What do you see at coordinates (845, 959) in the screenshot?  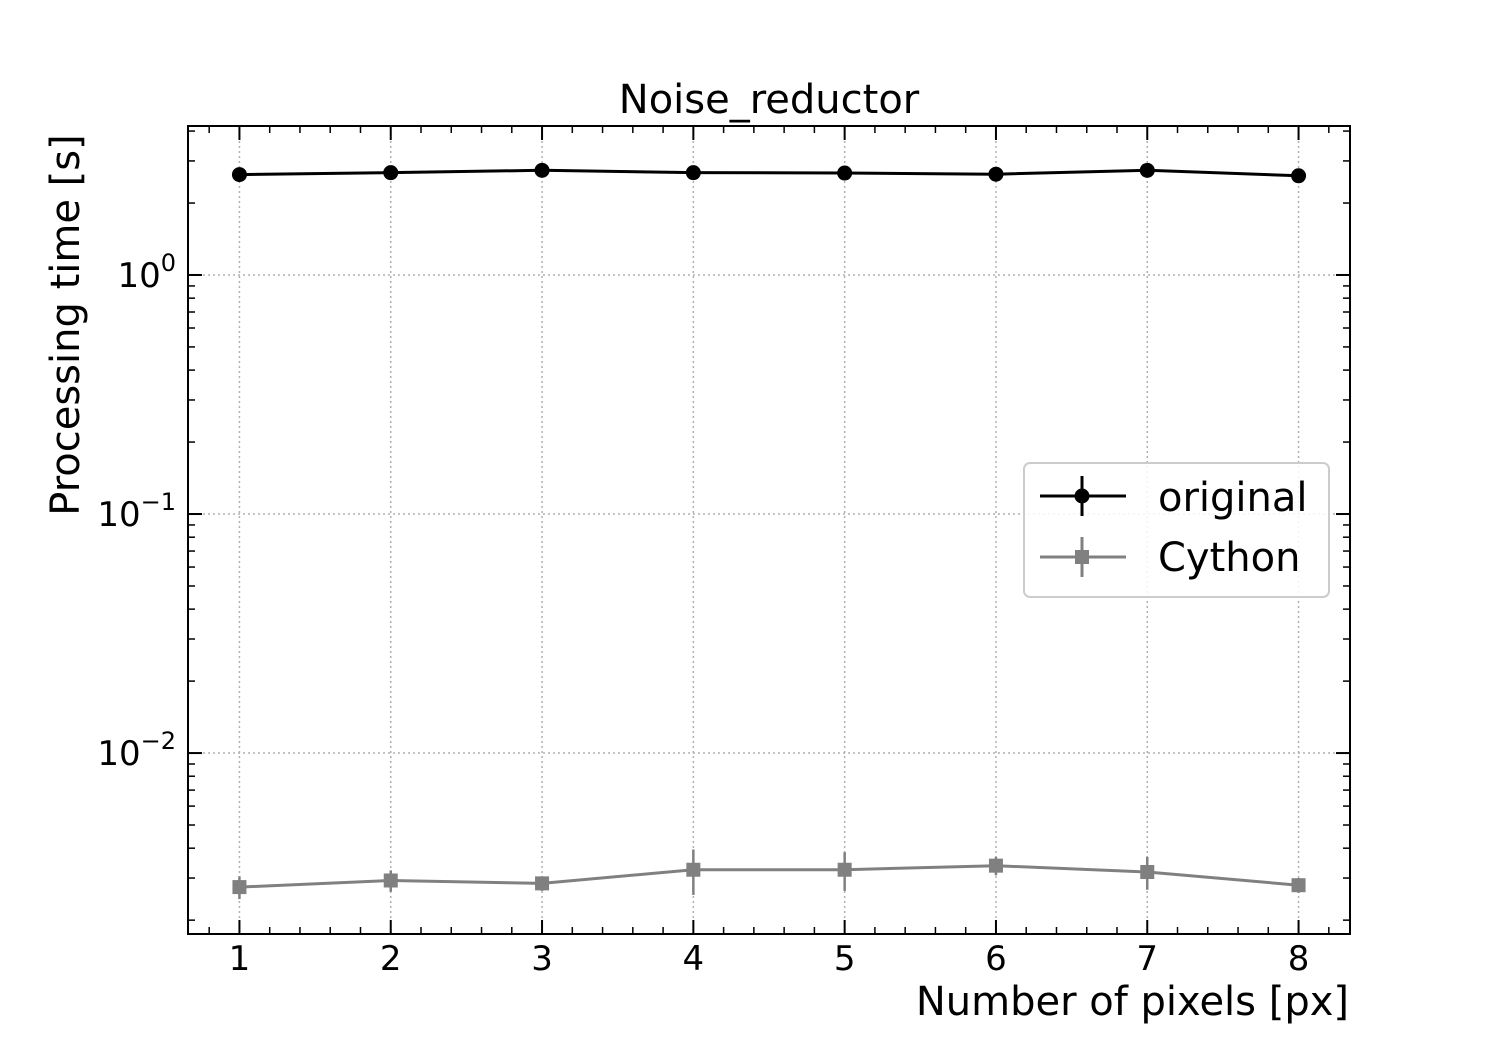 I see `x-tick-label: 5` at bounding box center [845, 959].